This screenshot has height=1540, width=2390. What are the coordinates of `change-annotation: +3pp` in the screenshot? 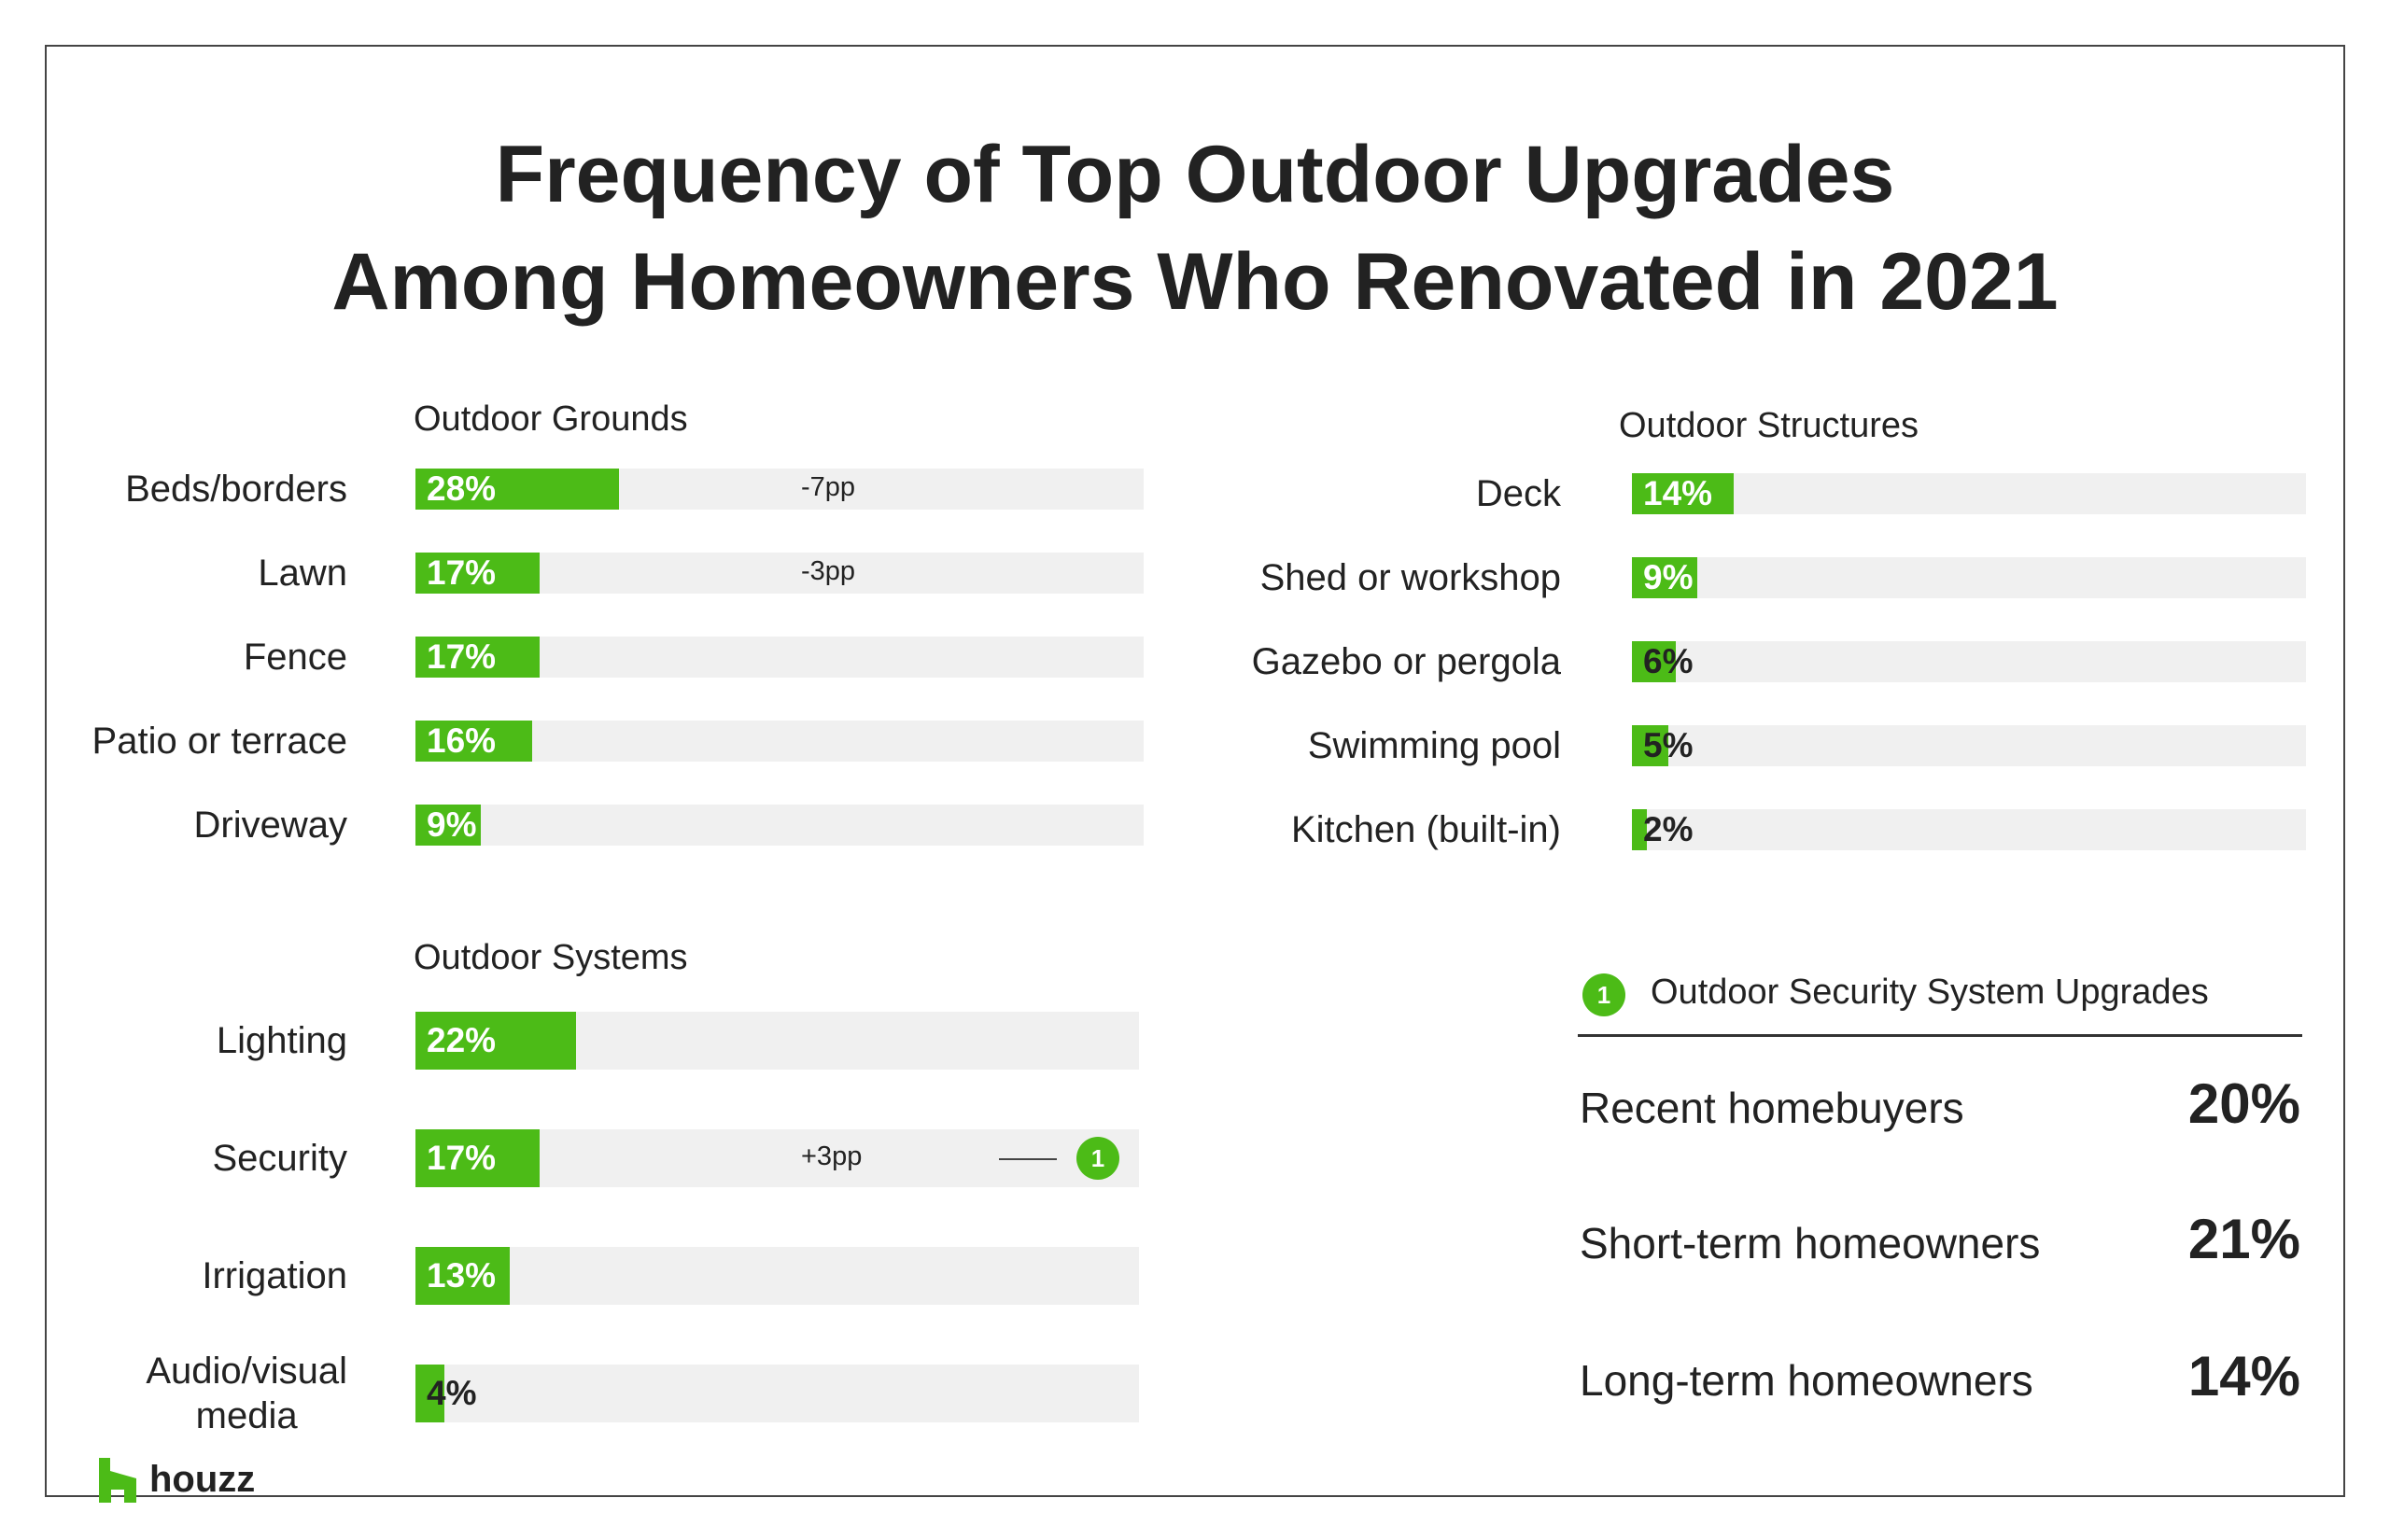 It's located at (832, 1156).